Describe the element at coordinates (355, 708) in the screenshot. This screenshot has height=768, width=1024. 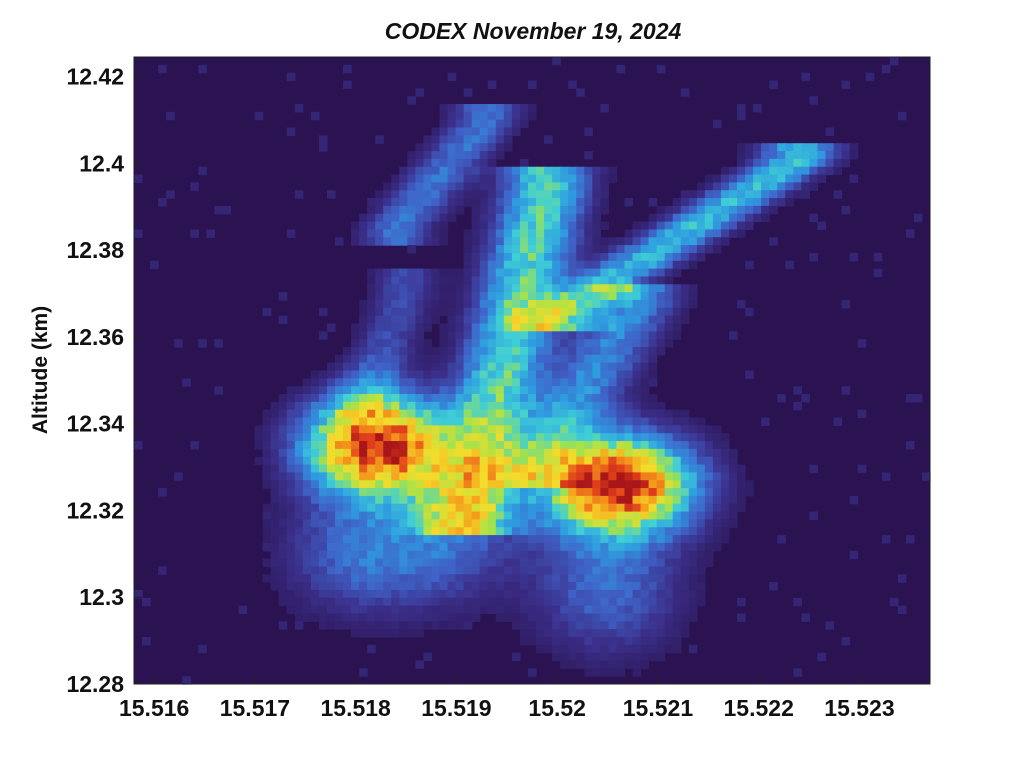
I see `x-tick-label: 15.518` at that location.